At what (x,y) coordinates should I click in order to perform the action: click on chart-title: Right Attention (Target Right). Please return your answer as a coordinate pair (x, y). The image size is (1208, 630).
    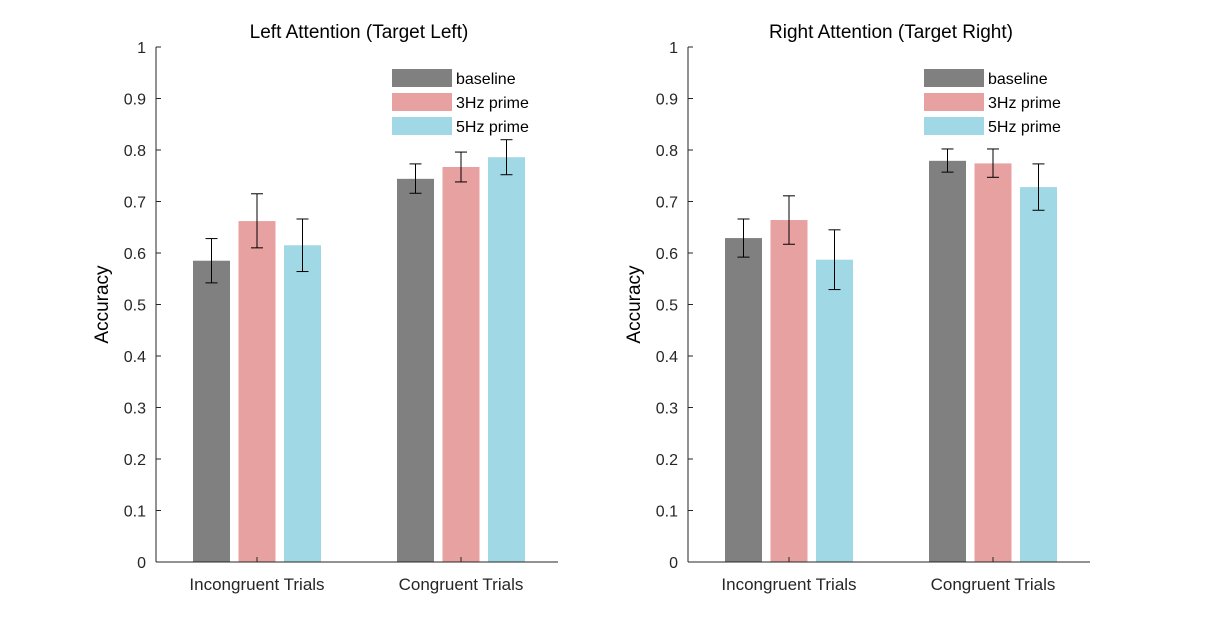
    Looking at the image, I should click on (891, 32).